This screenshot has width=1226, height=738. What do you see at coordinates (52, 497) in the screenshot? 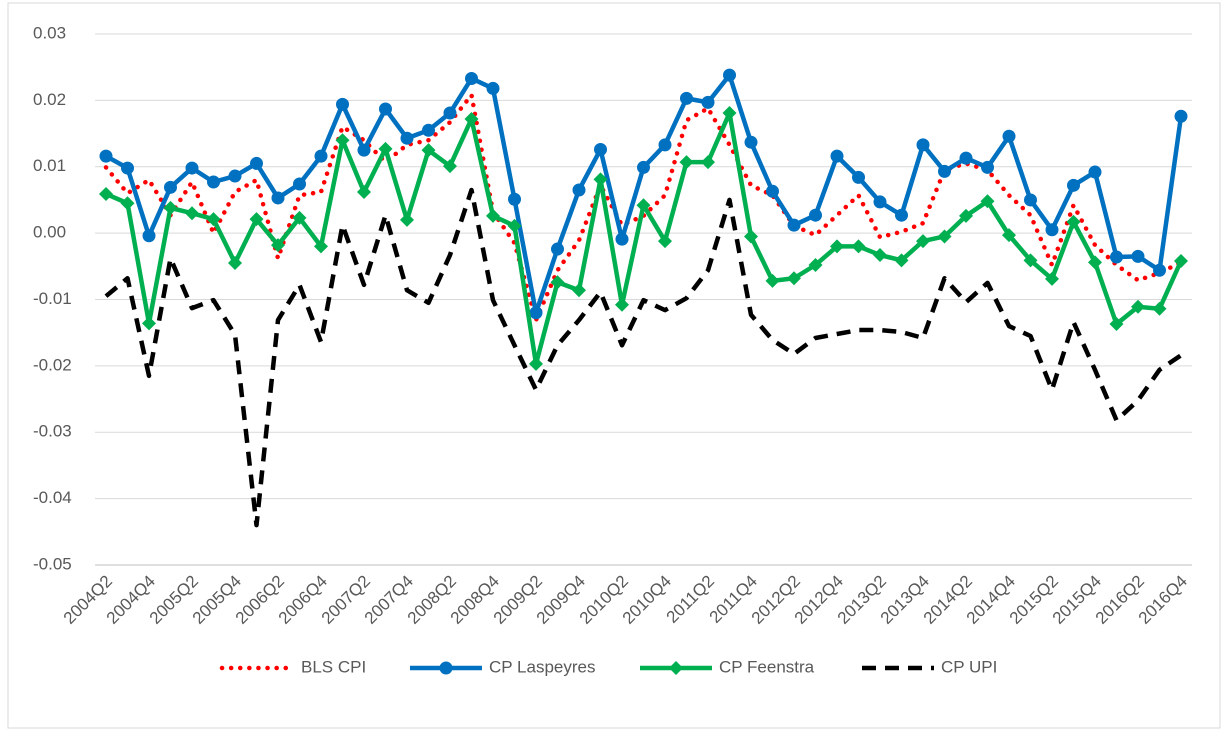
I see `y-tick-label: -0.04` at bounding box center [52, 497].